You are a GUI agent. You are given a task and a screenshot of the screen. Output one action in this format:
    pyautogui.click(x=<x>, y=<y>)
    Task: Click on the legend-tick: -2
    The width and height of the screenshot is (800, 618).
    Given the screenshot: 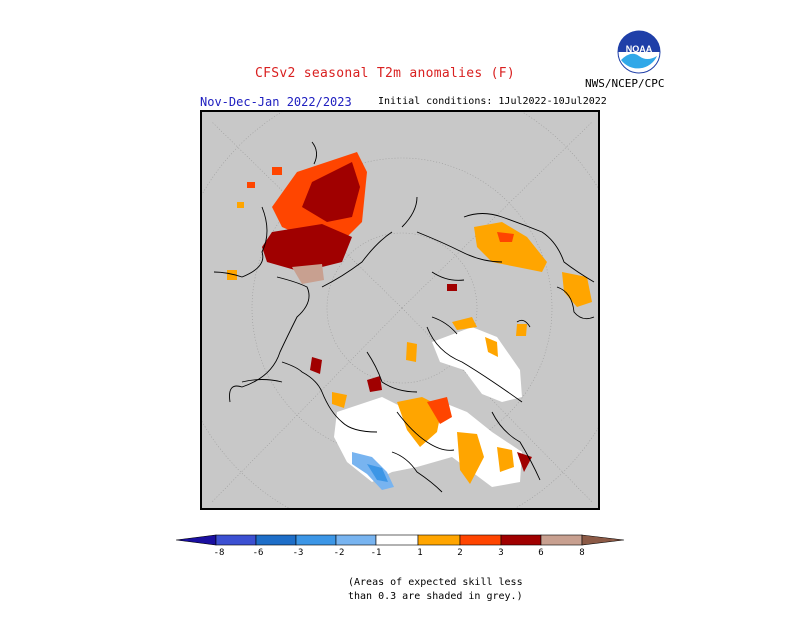 What is the action you would take?
    pyautogui.click(x=339, y=553)
    